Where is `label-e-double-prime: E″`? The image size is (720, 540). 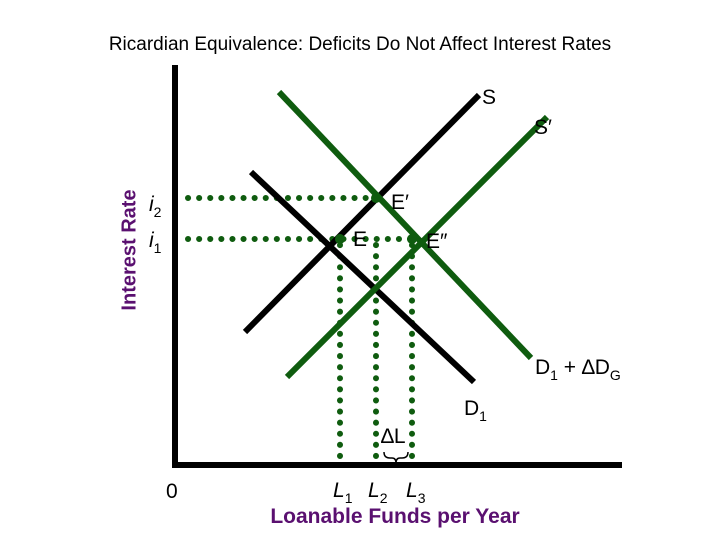
label-e-double-prime: E″ is located at coordinates (437, 241).